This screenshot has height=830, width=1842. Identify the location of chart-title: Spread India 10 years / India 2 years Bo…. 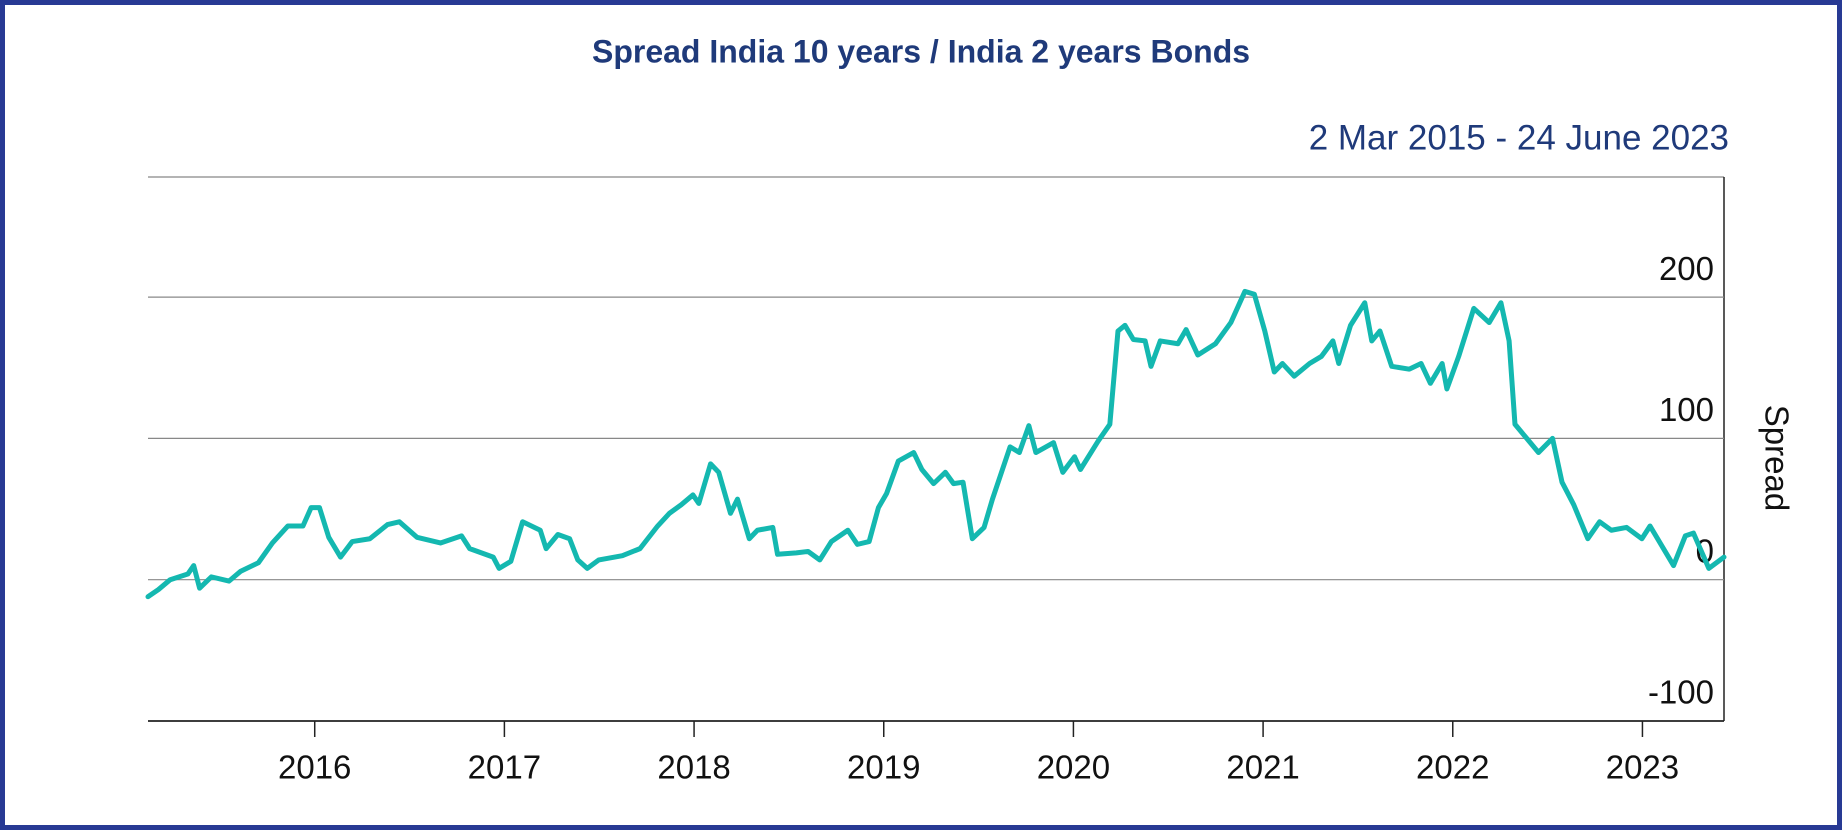
(921, 51).